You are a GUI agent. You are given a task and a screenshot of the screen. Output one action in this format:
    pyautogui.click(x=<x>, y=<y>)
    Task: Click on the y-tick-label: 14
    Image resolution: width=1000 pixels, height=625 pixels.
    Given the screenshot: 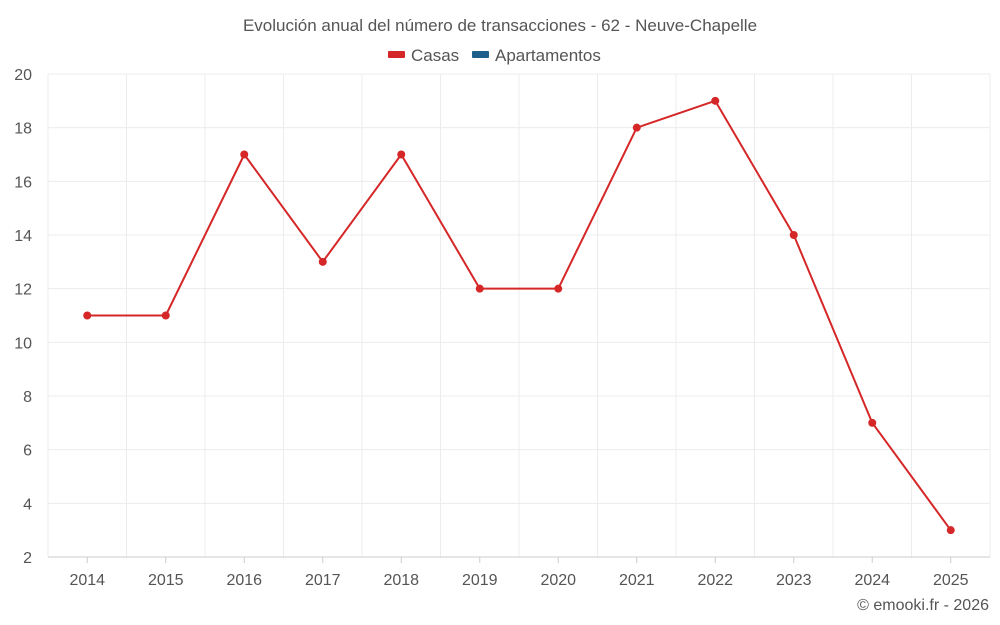 What is the action you would take?
    pyautogui.click(x=23, y=236)
    